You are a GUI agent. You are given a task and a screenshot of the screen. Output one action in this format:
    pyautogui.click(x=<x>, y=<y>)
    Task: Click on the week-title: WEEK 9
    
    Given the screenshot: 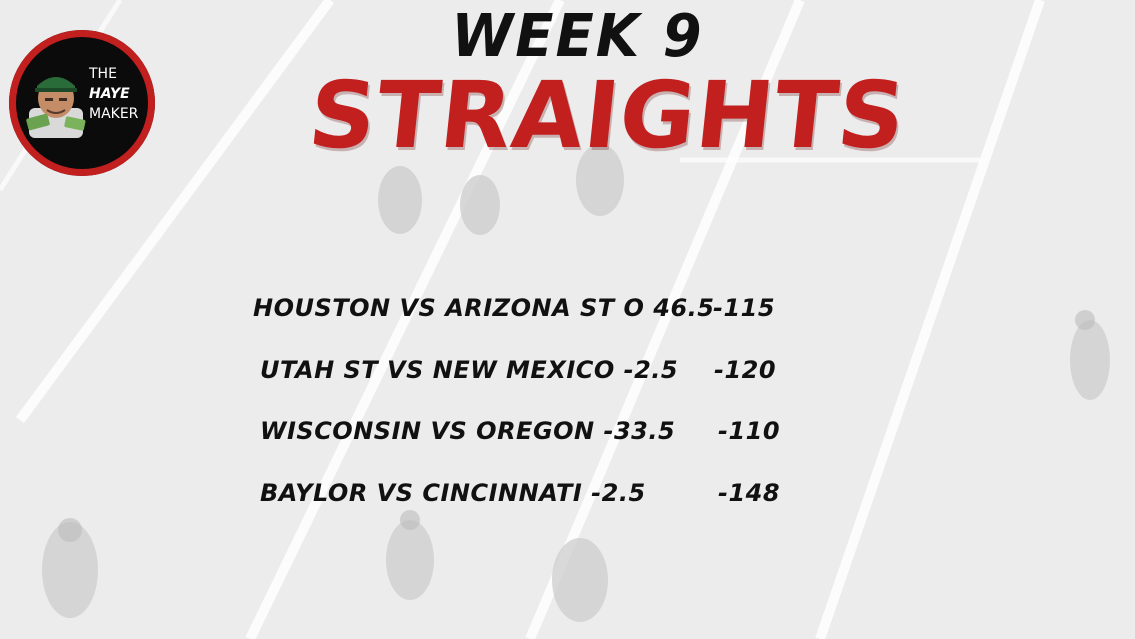 What is the action you would take?
    pyautogui.click(x=577, y=36)
    